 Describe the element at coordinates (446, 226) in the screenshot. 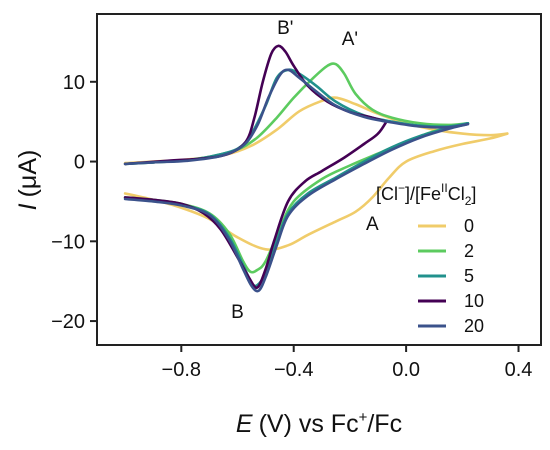

I see `legend-item: 0` at that location.